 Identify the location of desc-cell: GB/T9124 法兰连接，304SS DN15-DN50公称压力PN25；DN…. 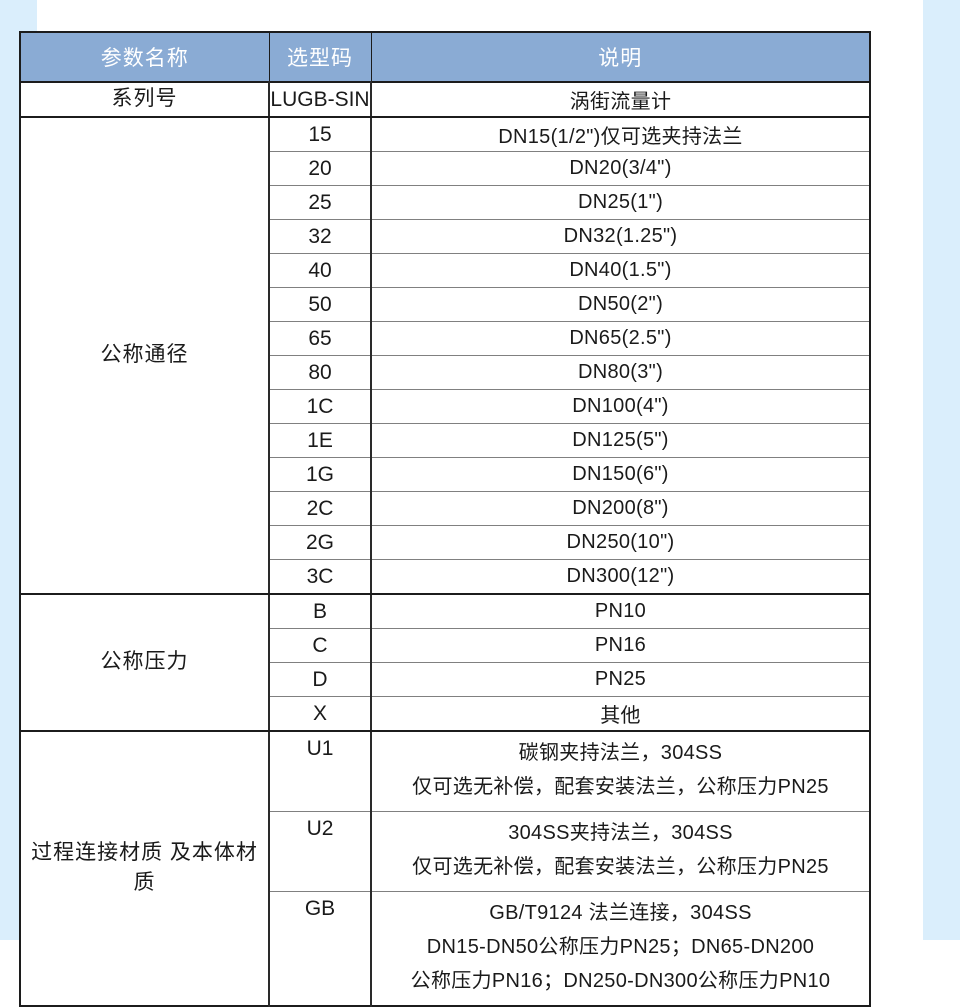
(620, 948).